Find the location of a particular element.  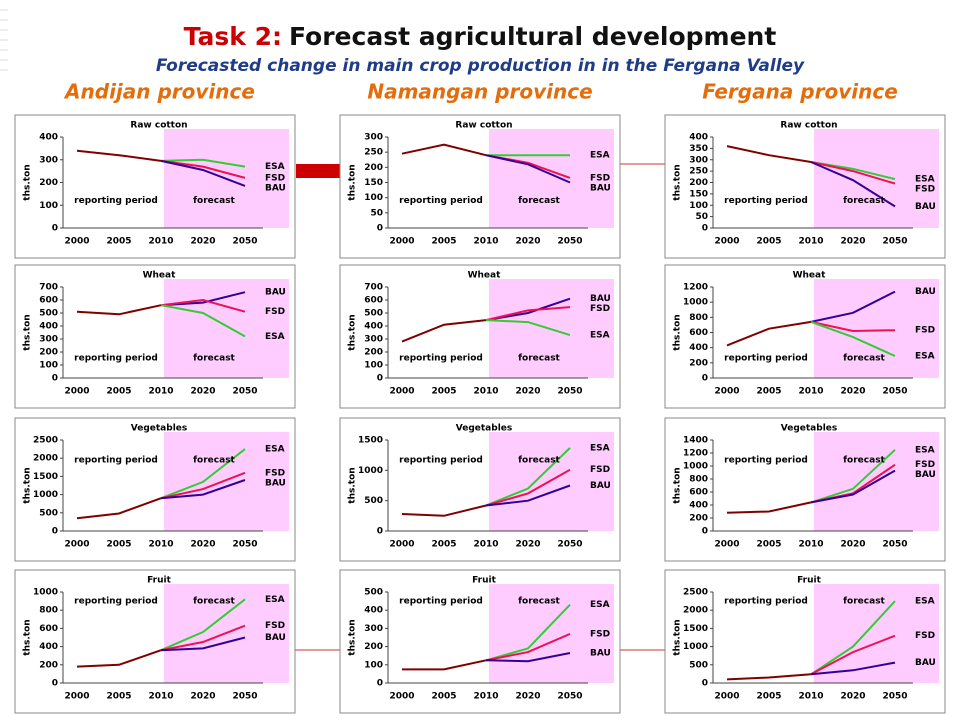

chart-title: Fruit is located at coordinates (159, 581).